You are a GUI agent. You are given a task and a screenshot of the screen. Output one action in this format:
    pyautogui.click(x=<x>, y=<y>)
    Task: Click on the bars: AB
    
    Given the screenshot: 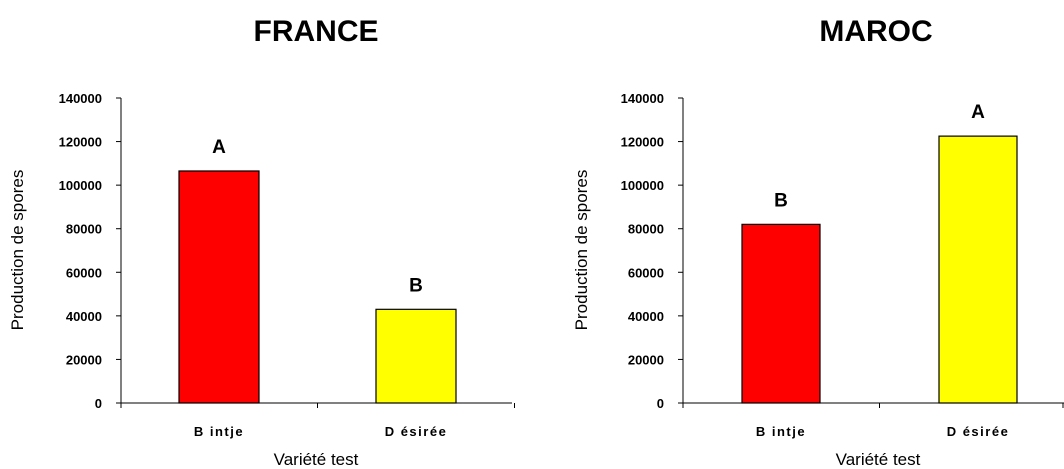 What is the action you would take?
    pyautogui.click(x=317, y=270)
    